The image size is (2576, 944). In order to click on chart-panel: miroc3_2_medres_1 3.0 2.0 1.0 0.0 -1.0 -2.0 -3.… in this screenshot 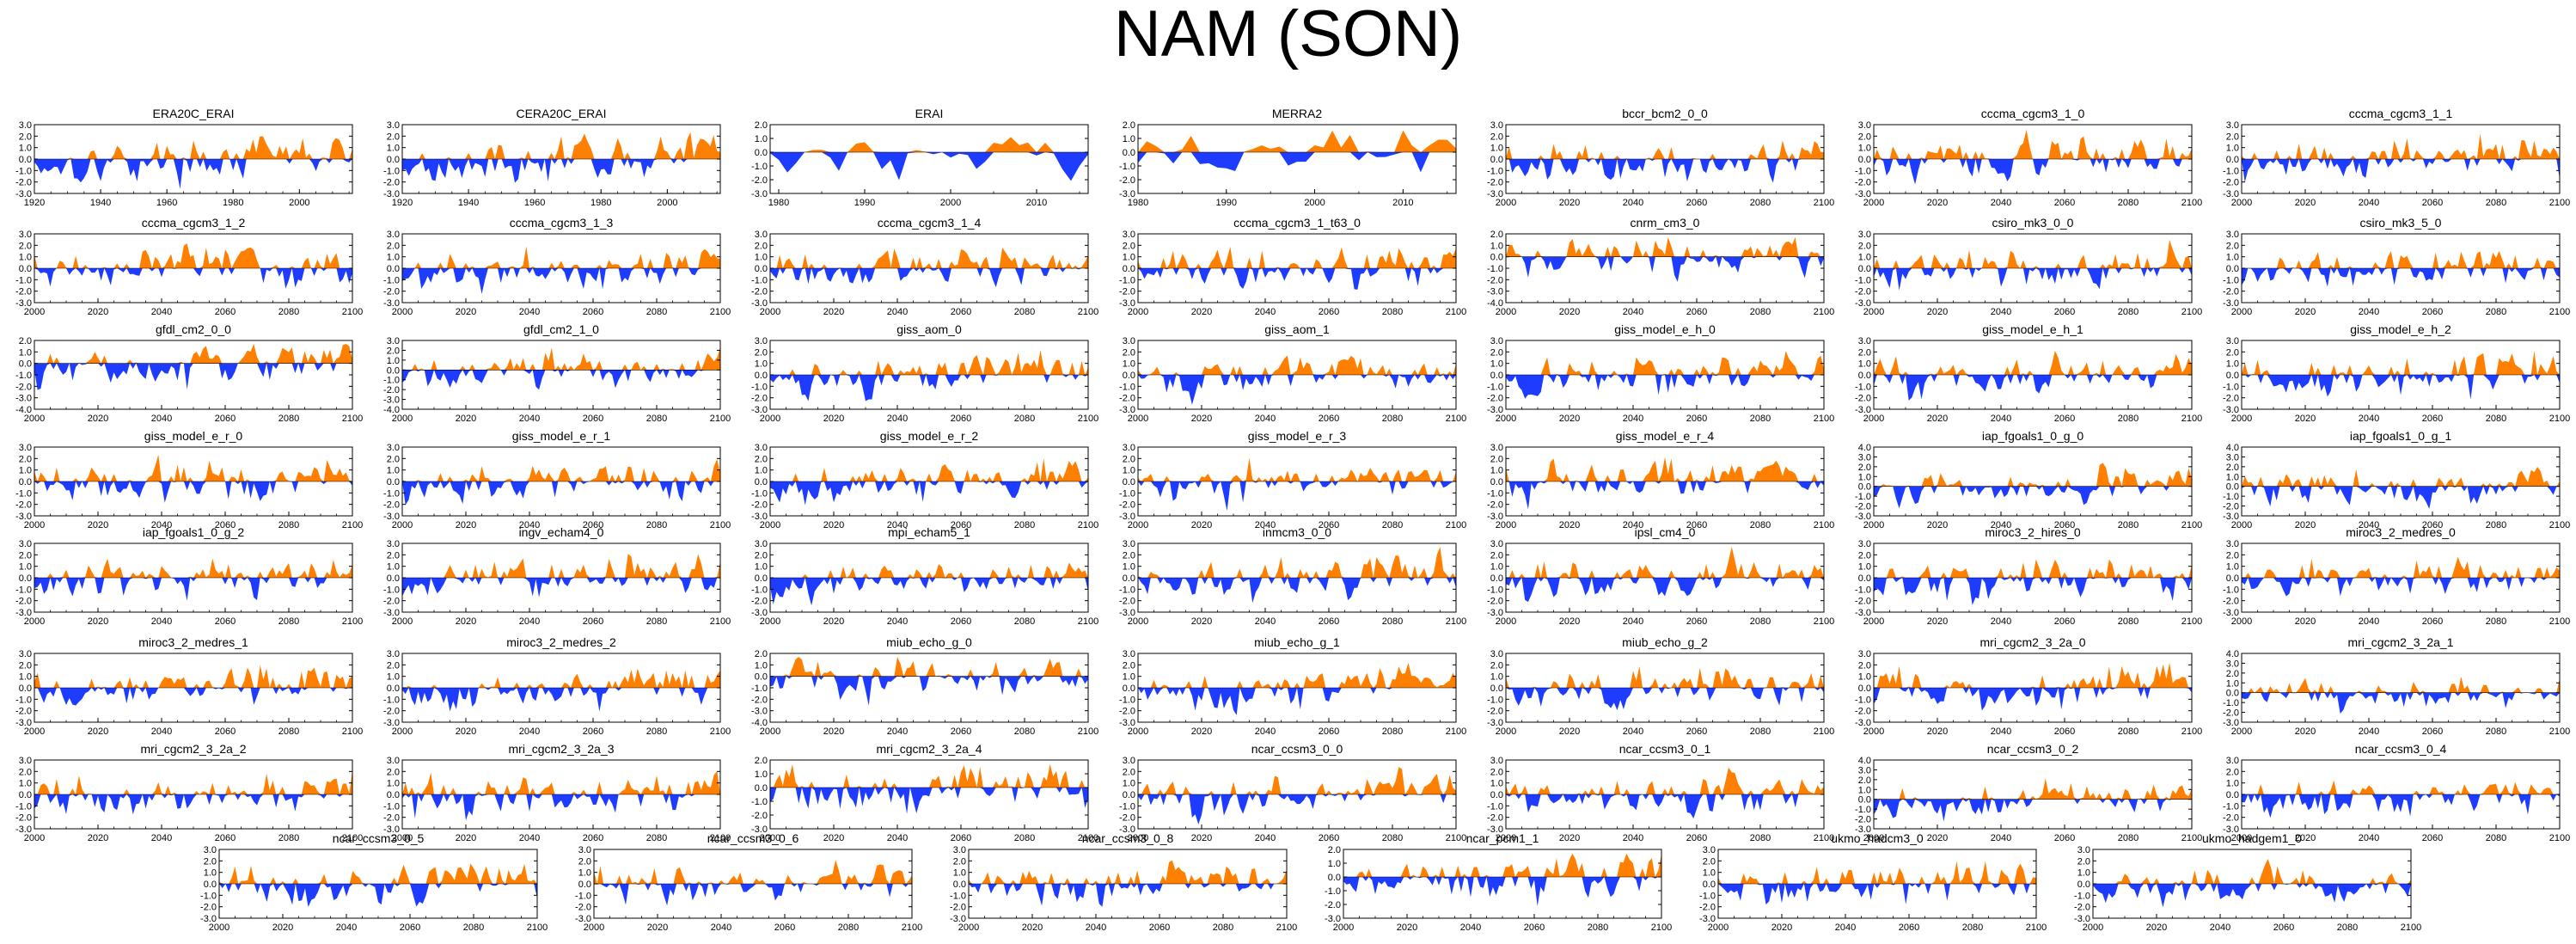, I will do `click(181, 691)`.